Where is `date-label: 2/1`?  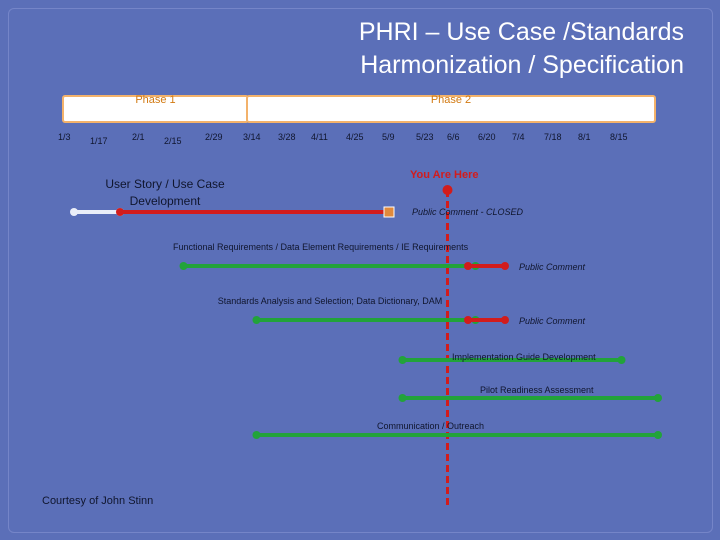
date-label: 2/1 is located at coordinates (138, 137).